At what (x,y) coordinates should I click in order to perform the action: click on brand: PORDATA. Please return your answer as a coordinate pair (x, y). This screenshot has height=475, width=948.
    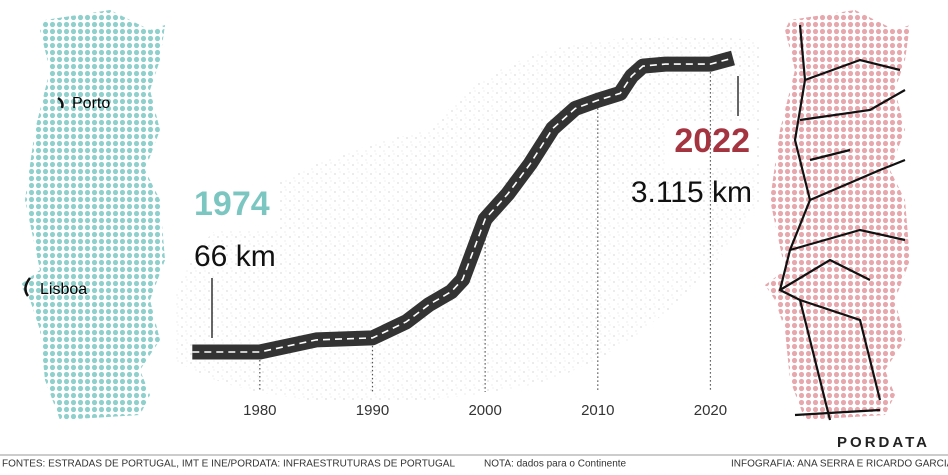
    Looking at the image, I should click on (883, 442).